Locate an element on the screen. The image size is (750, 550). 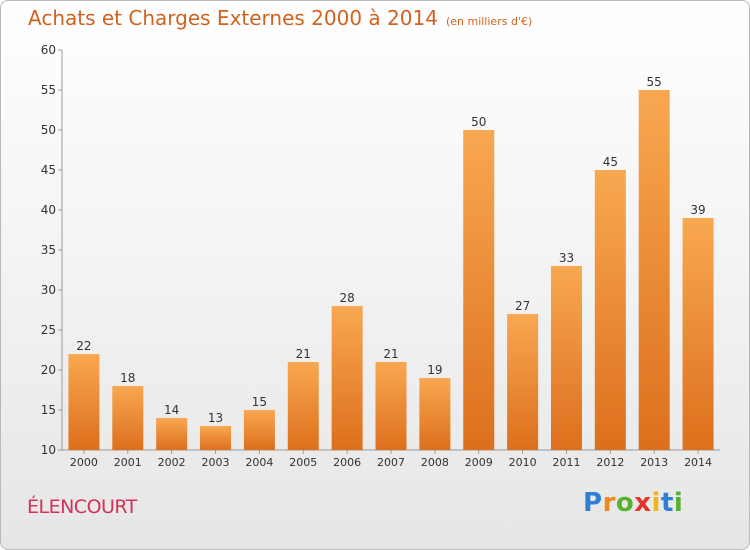
bar-2007 is located at coordinates (391, 406).